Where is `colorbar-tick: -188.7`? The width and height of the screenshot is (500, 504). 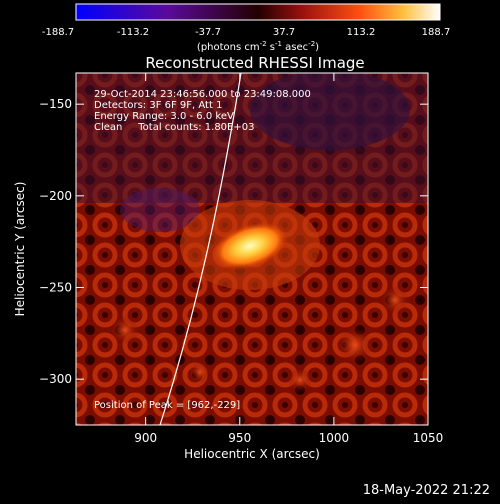 colorbar-tick: -188.7 is located at coordinates (58, 32).